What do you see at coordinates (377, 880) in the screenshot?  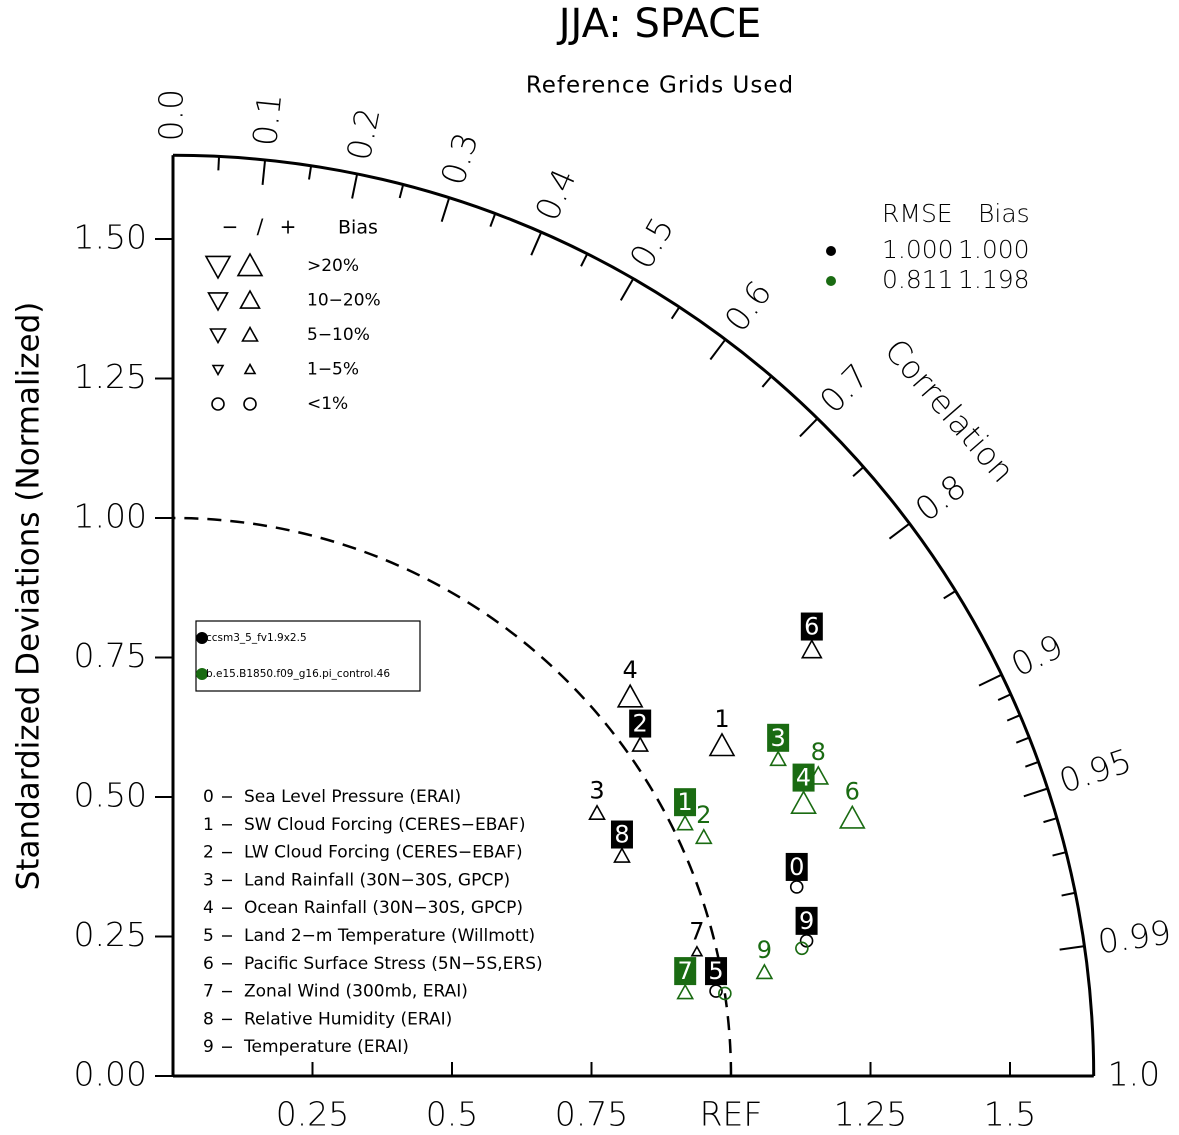 I see `variable-label: Land Rainfall (30N−30S, GPCP)` at bounding box center [377, 880].